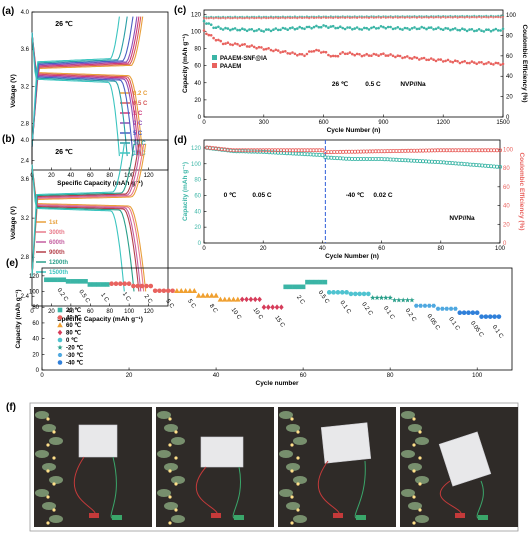  Describe the element at coordinates (169, 304) in the screenshot. I see `rate-label: 5 C` at that location.